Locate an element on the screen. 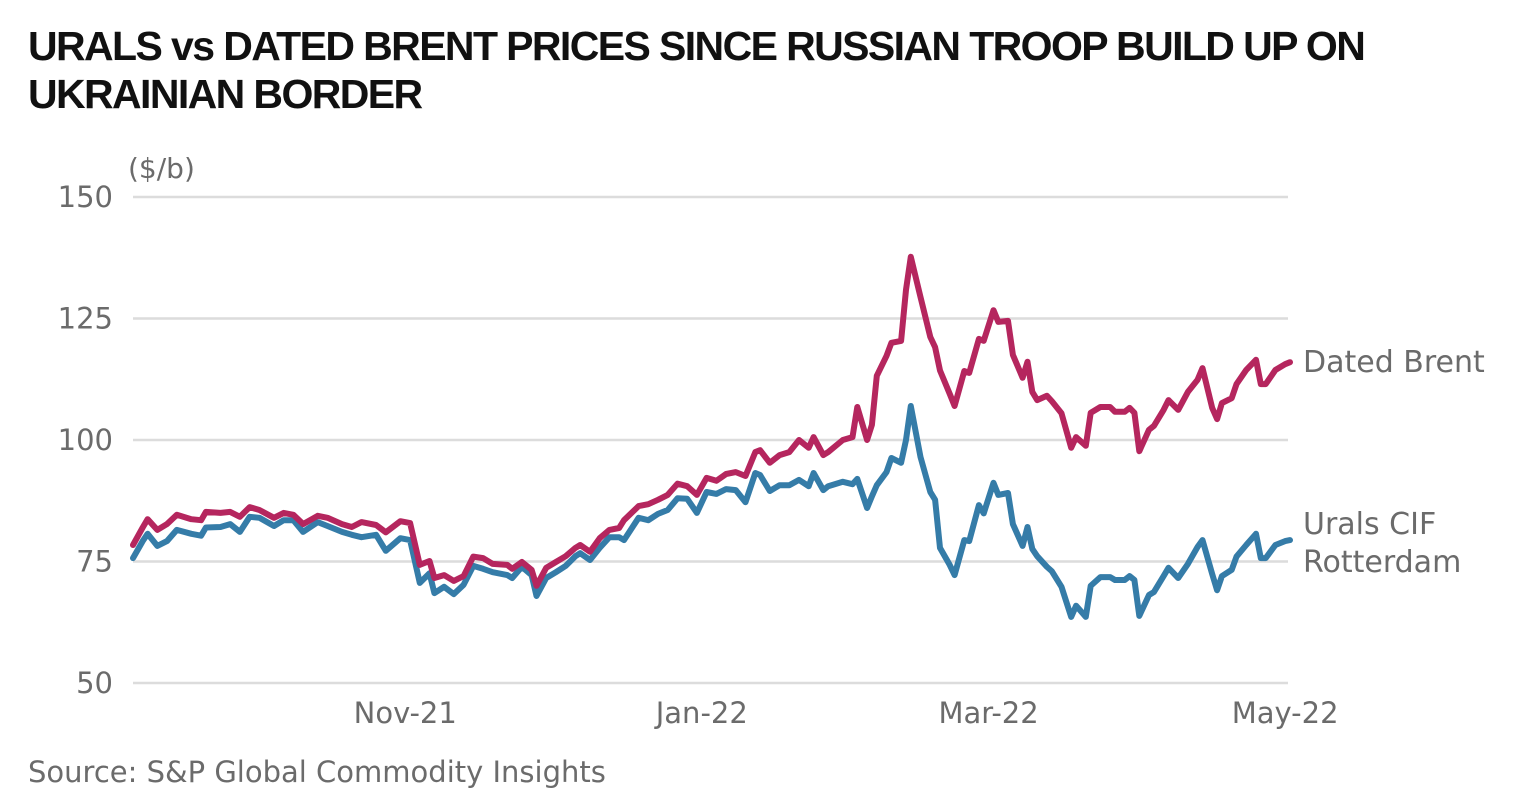 This screenshot has width=1530, height=806. y-tick-label: 100 is located at coordinates (85, 440).